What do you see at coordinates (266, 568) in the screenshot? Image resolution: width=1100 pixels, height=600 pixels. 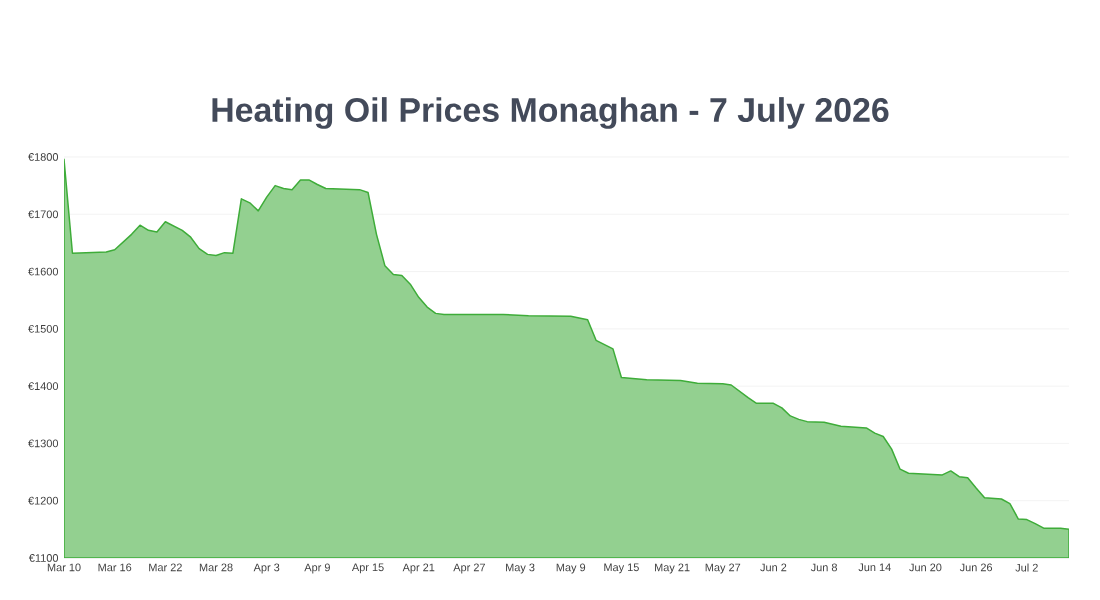 I see `x-tick-label: Apr 3` at bounding box center [266, 568].